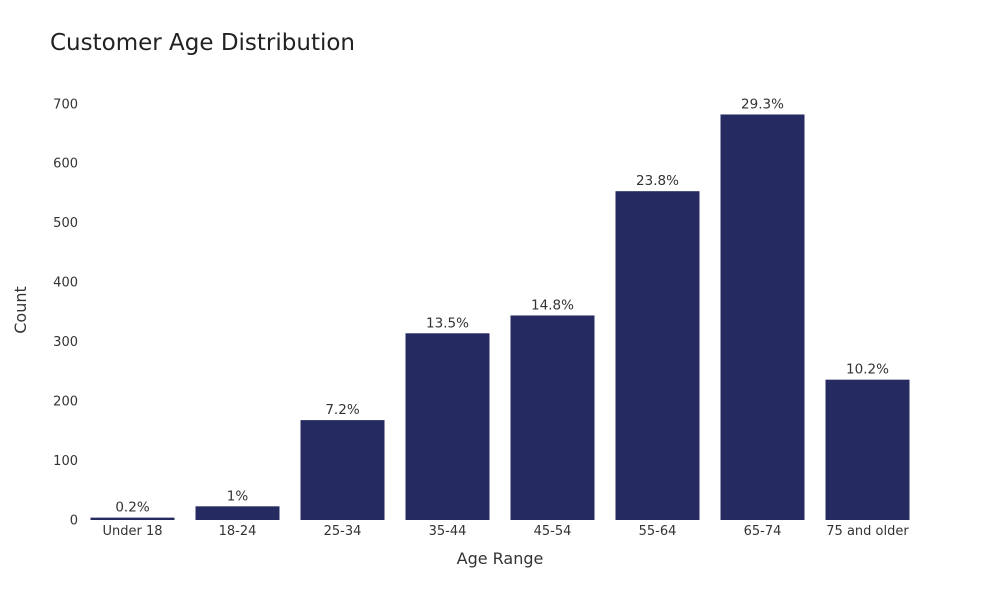 This screenshot has height=600, width=1000. I want to click on y-tick-label: 600, so click(65, 164).